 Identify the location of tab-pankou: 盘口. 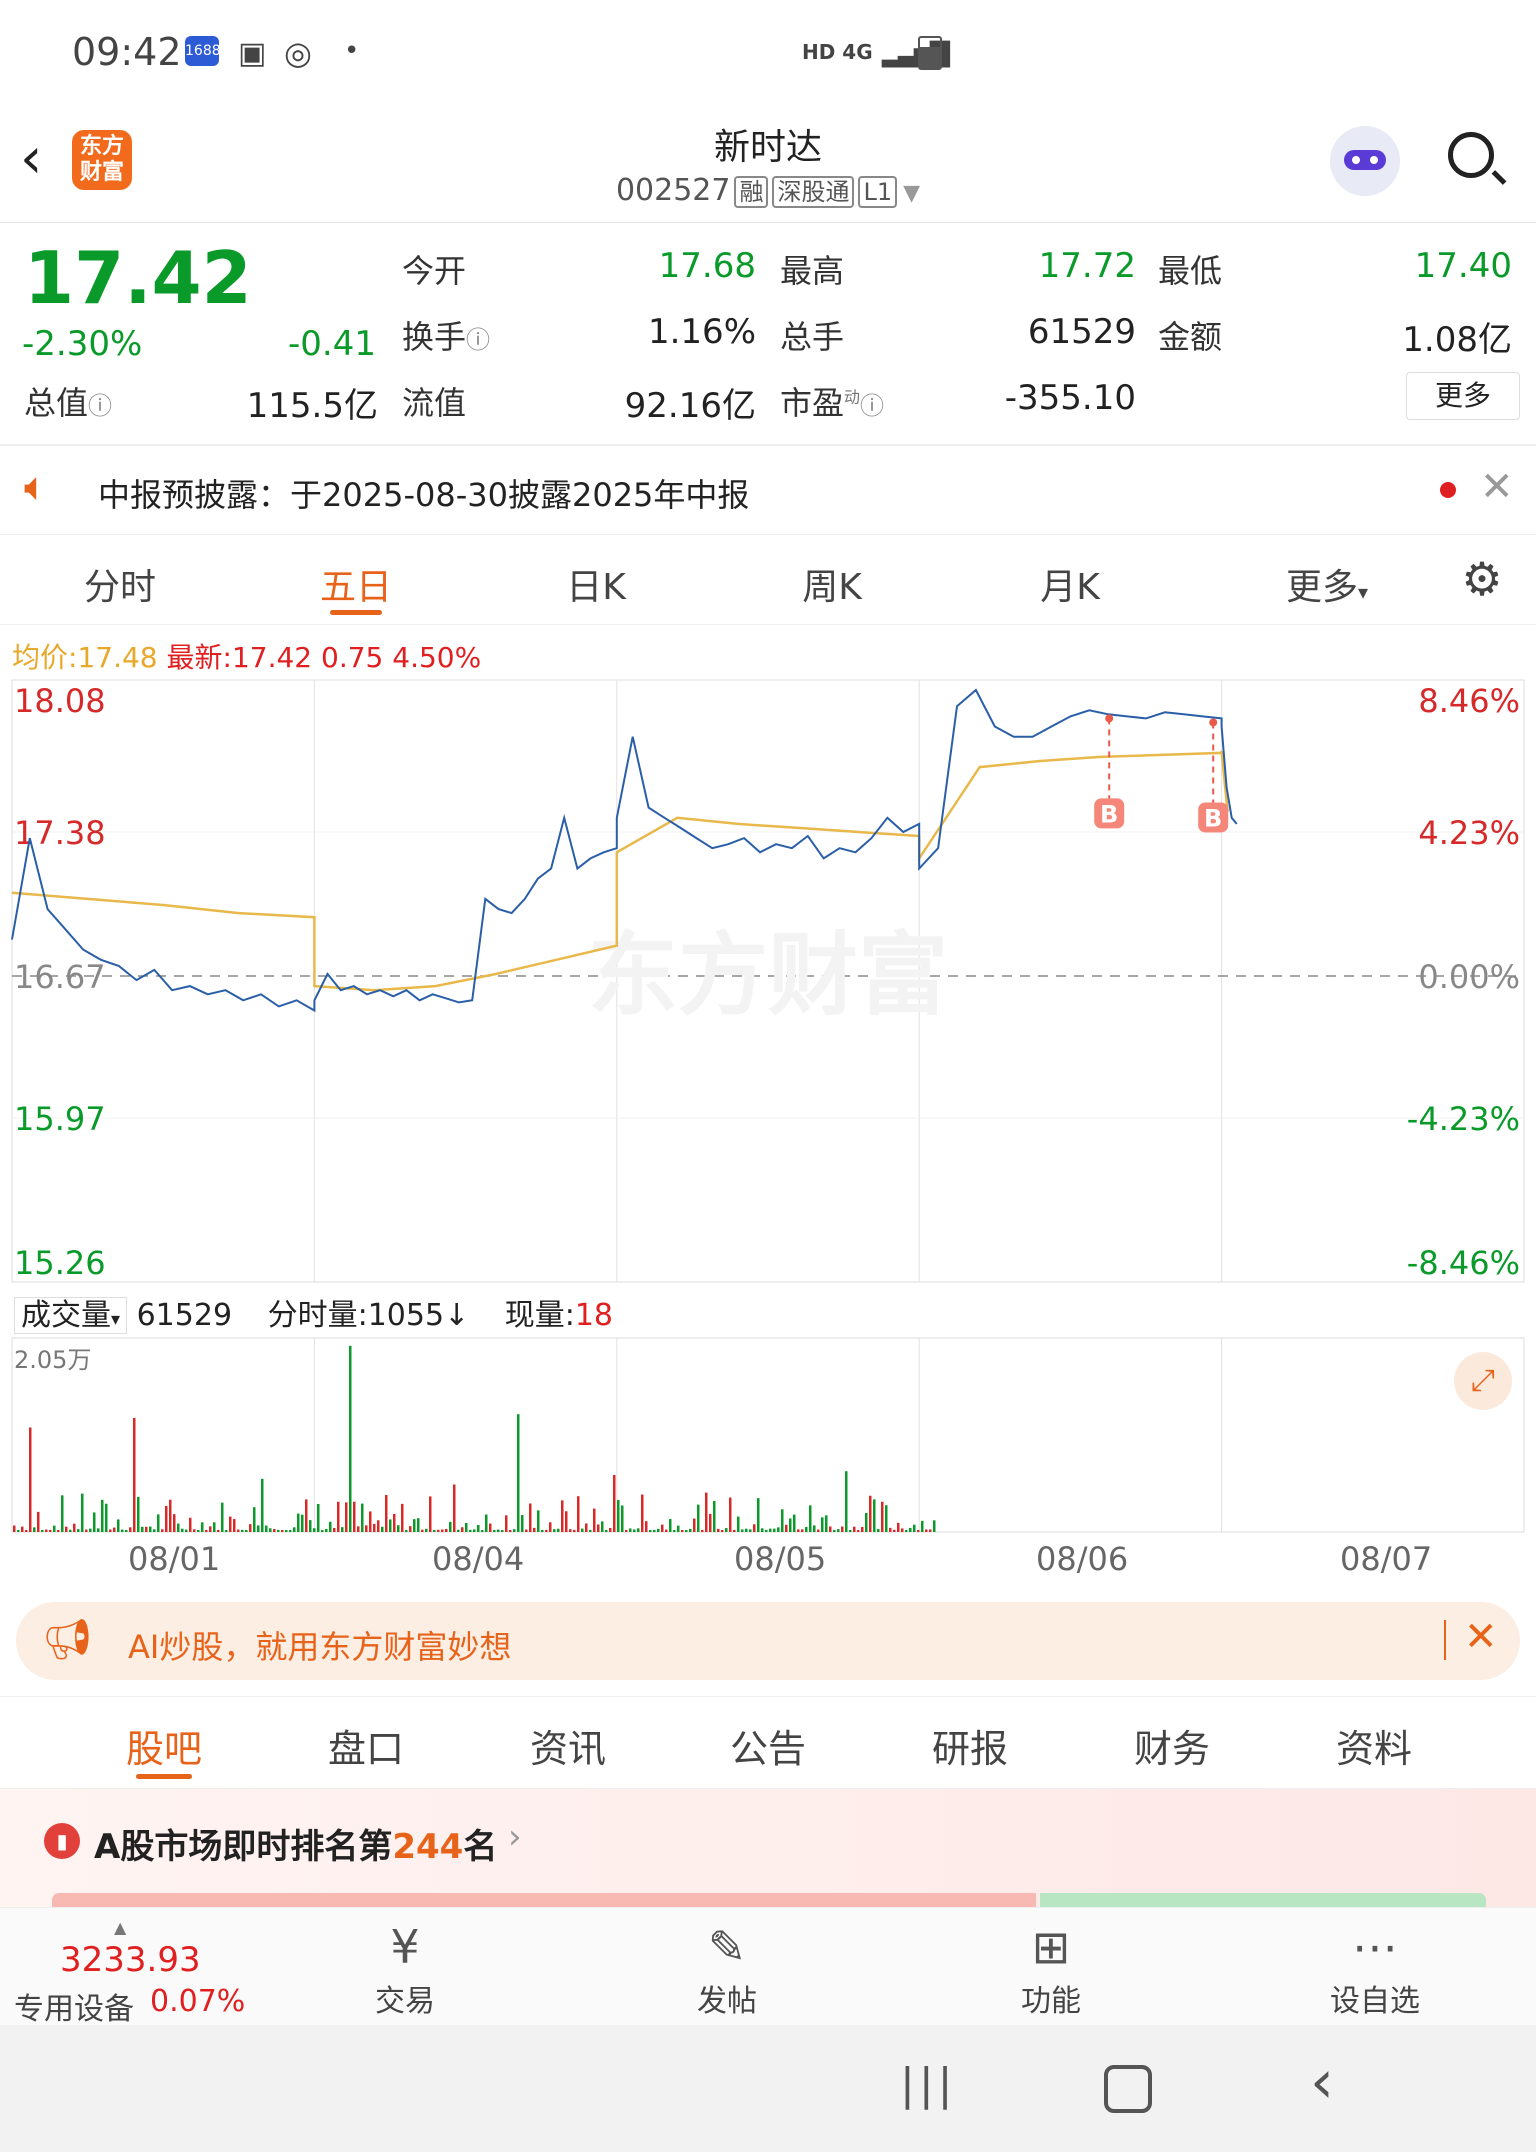
(366, 1749).